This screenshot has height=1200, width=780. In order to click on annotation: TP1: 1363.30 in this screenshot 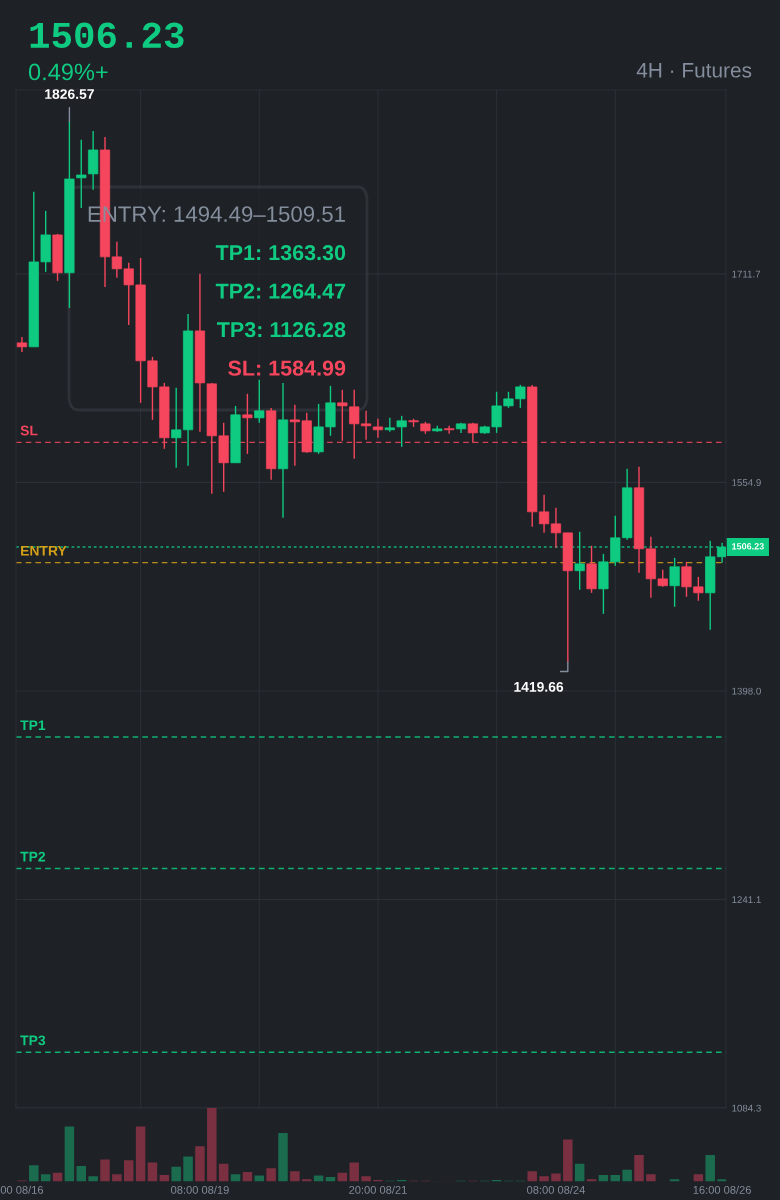, I will do `click(280, 253)`.